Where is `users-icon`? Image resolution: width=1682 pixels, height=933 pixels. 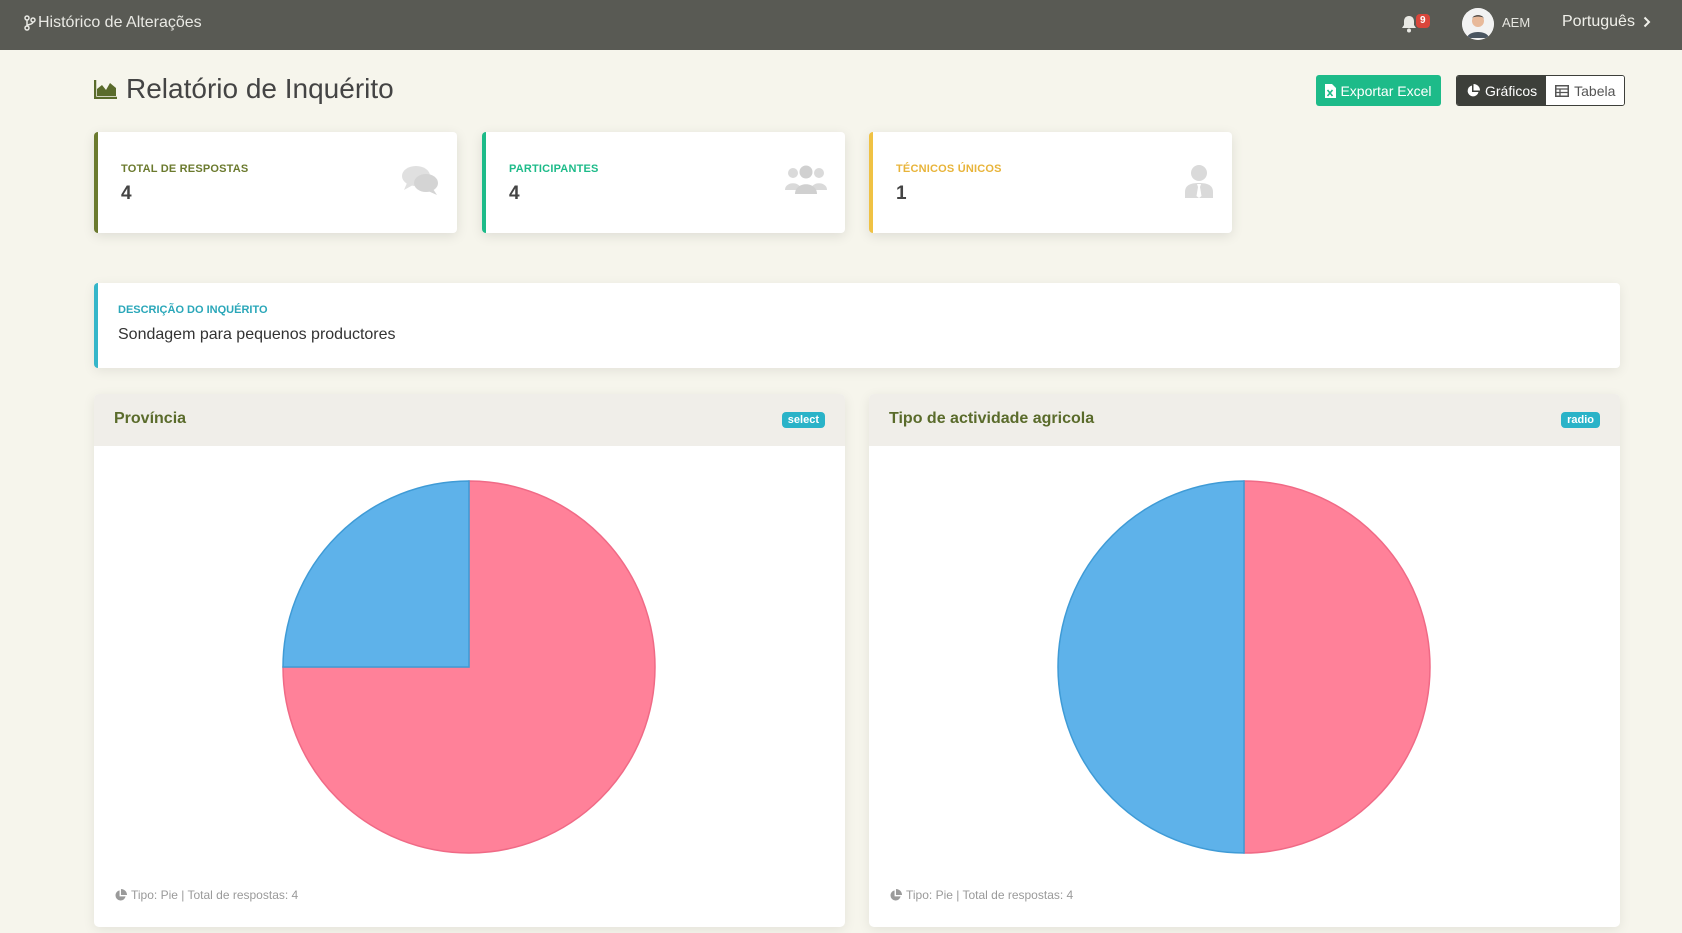 users-icon is located at coordinates (806, 179).